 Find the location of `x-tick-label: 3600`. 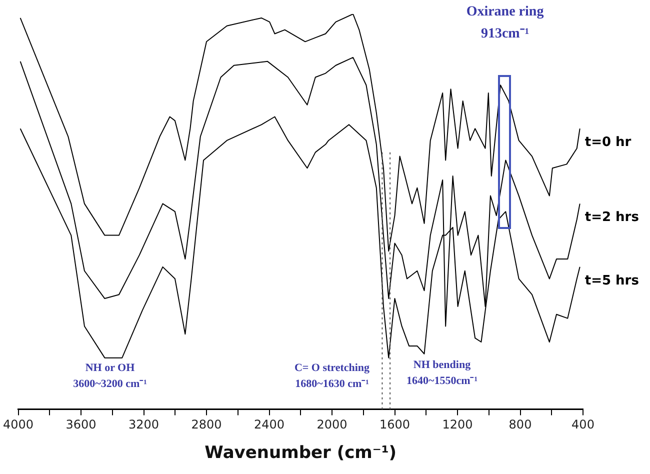

x-tick-label: 3600 is located at coordinates (81, 425).